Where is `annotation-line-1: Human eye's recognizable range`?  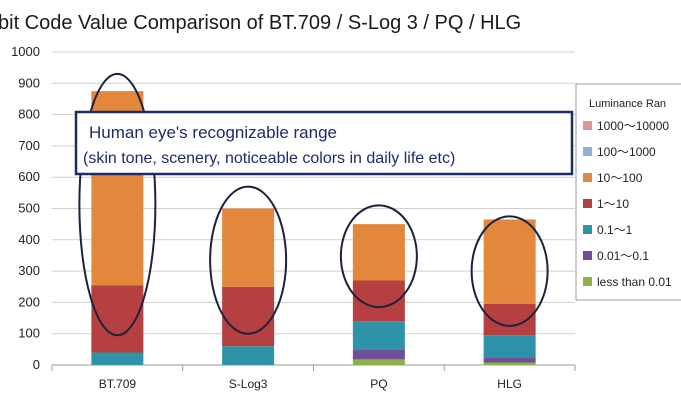
annotation-line-1: Human eye's recognizable range is located at coordinates (213, 132).